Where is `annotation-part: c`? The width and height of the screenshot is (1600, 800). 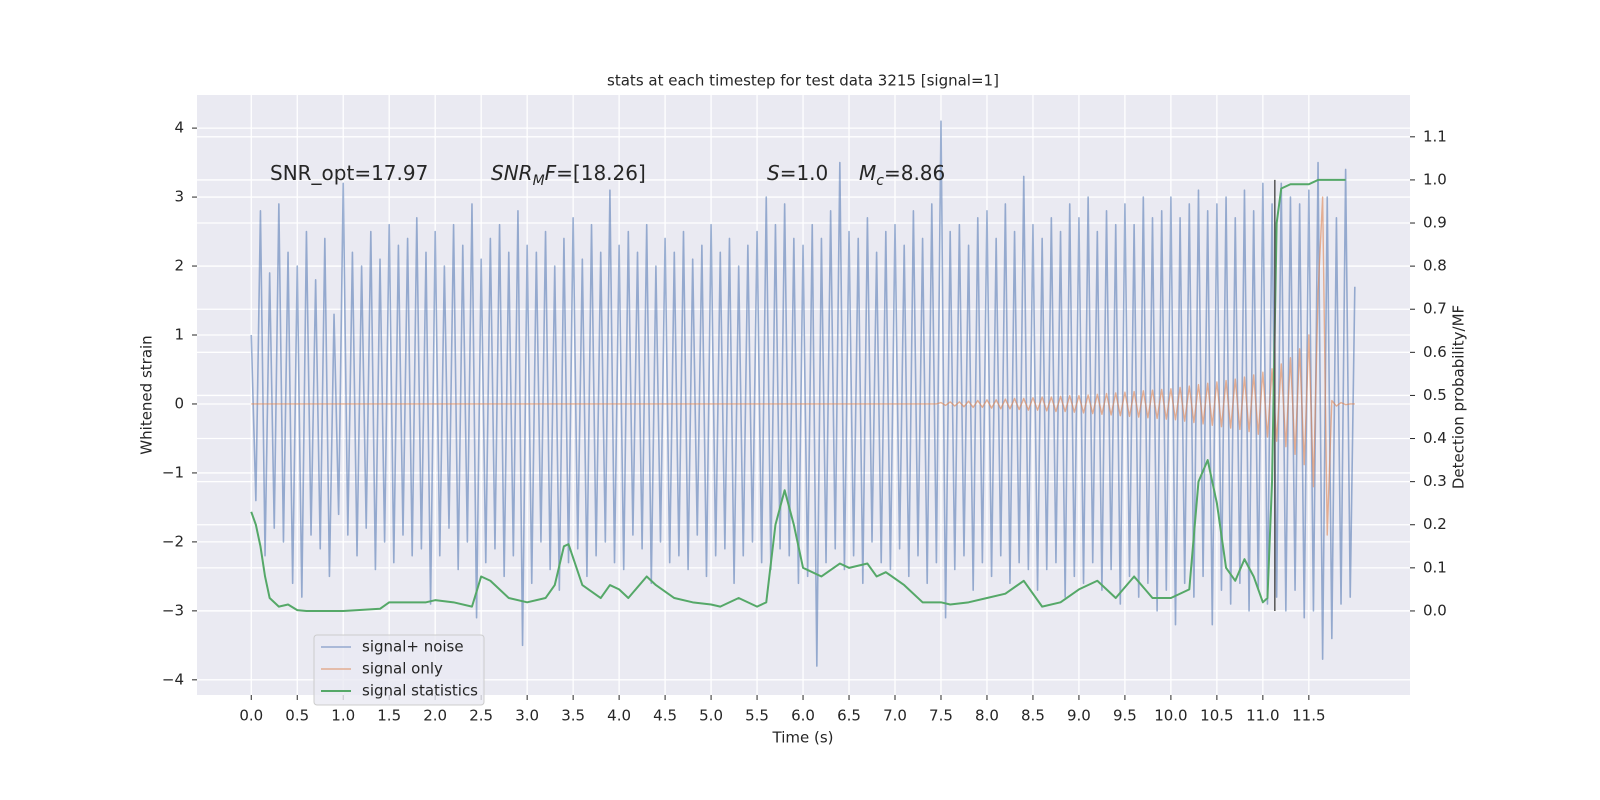
annotation-part: c is located at coordinates (880, 181).